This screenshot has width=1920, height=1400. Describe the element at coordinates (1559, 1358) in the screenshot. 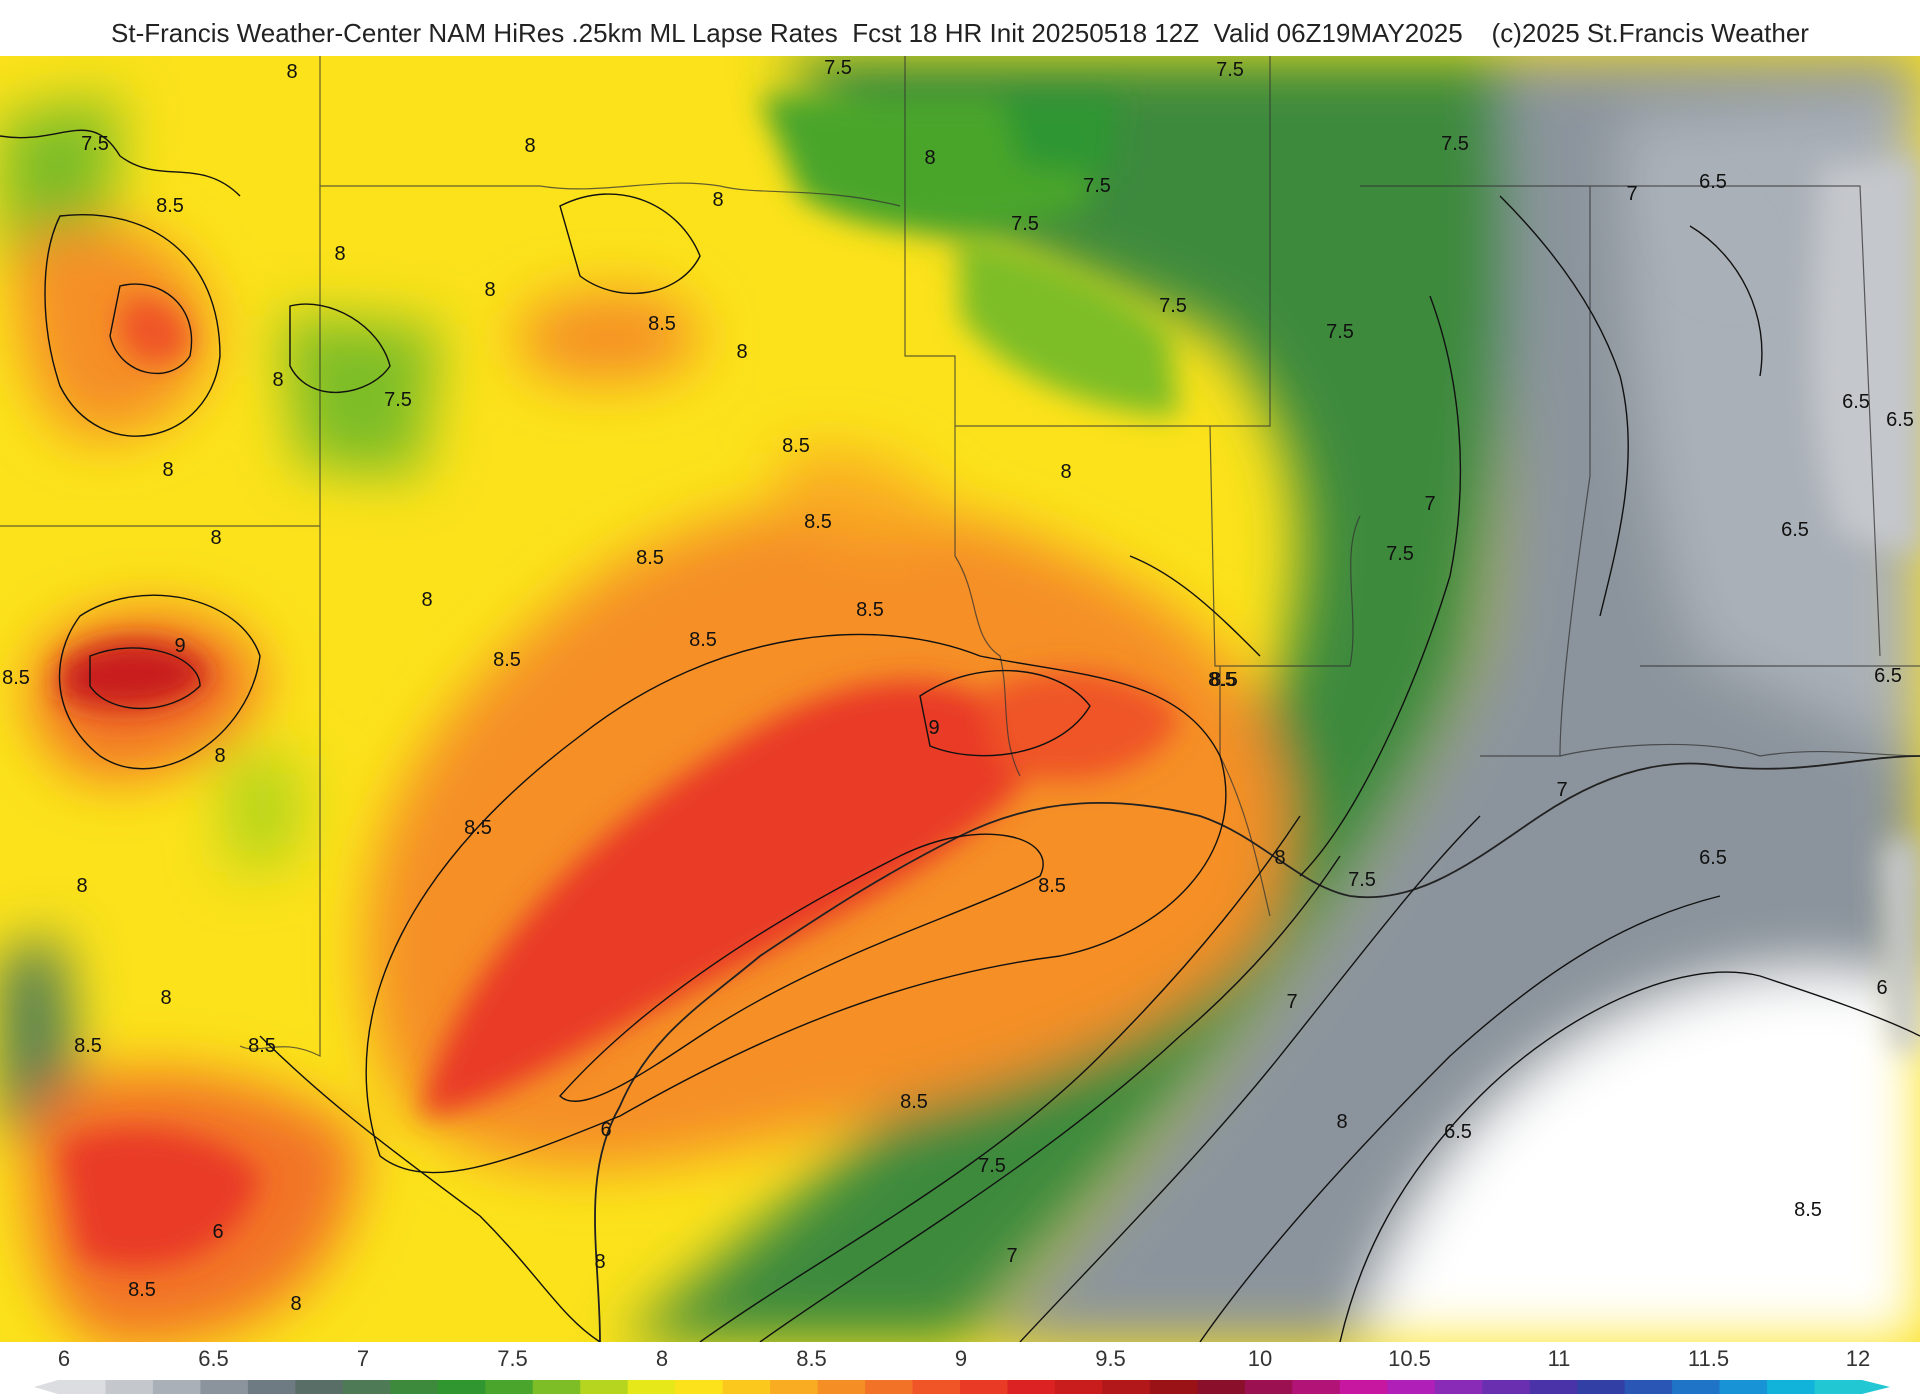

I see `legend-tick-label: 11` at that location.